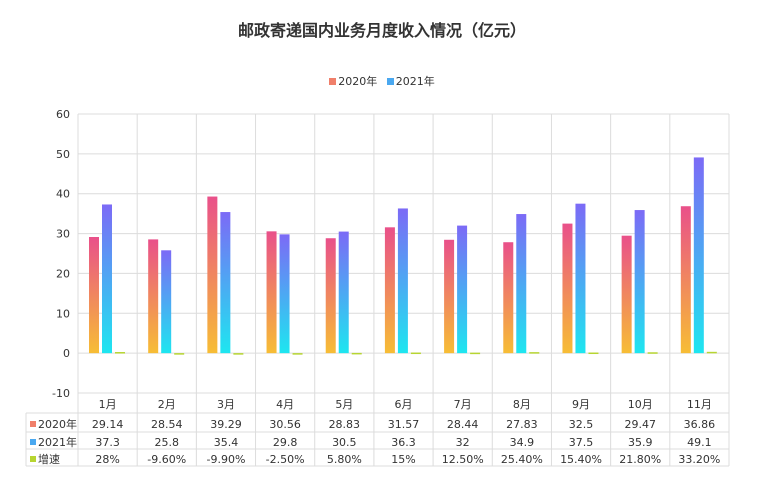  What do you see at coordinates (63, 114) in the screenshot?
I see `y-tick-label: 60` at bounding box center [63, 114].